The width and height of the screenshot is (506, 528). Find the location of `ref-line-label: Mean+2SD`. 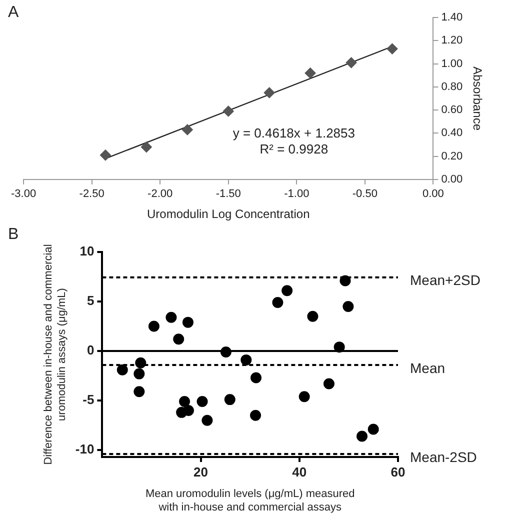

ref-line-label: Mean+2SD is located at coordinates (445, 280).